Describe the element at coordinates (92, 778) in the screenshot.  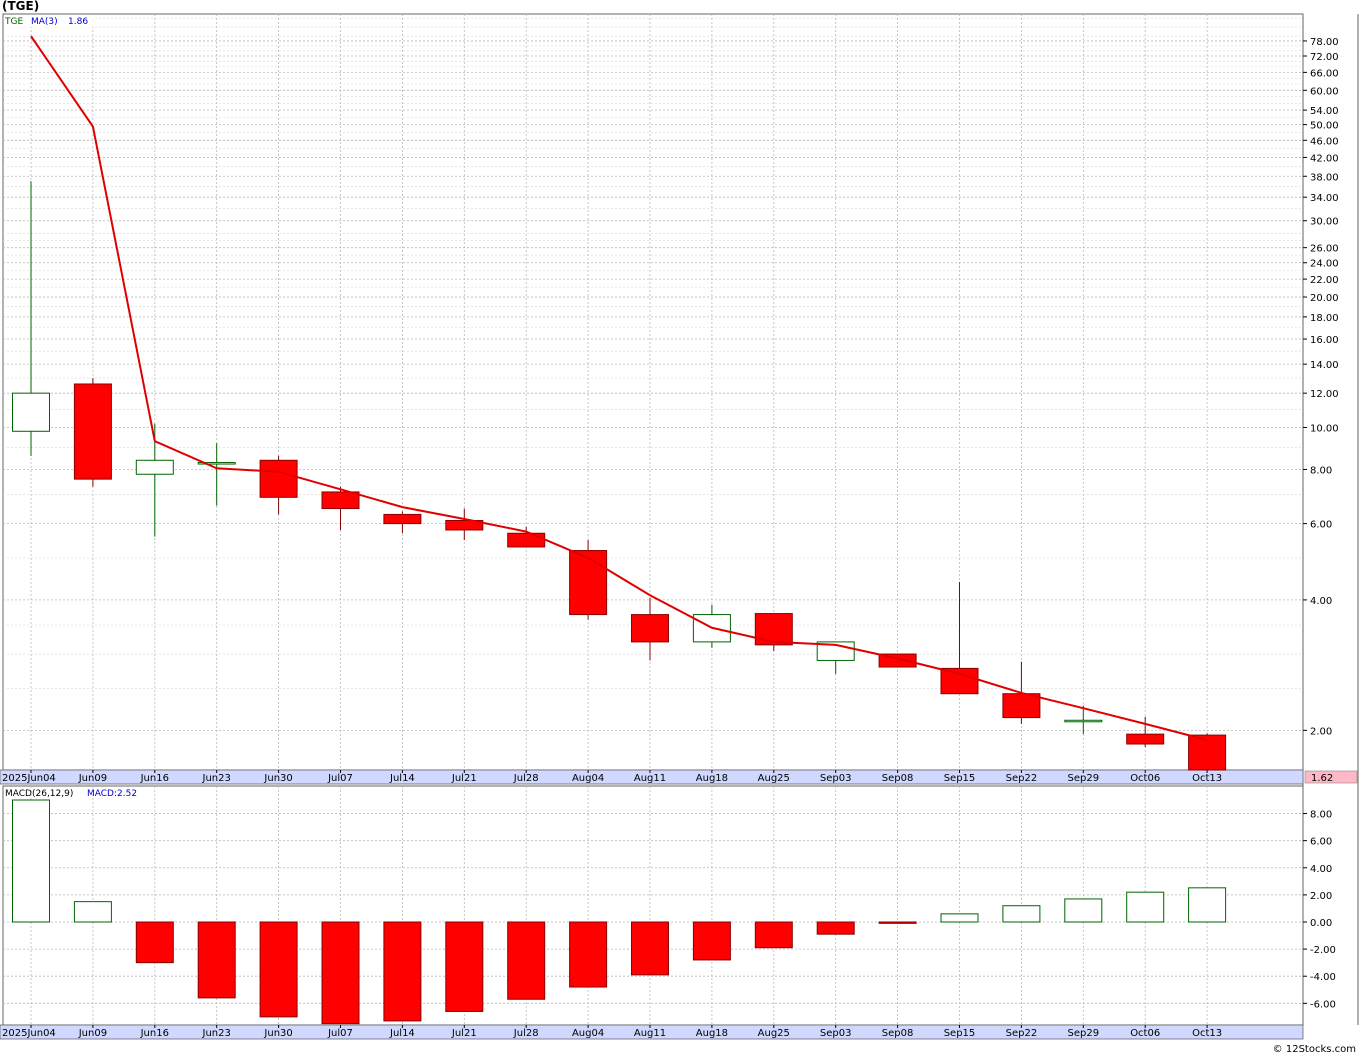
I see `date-tick-label: Jun09` at that location.